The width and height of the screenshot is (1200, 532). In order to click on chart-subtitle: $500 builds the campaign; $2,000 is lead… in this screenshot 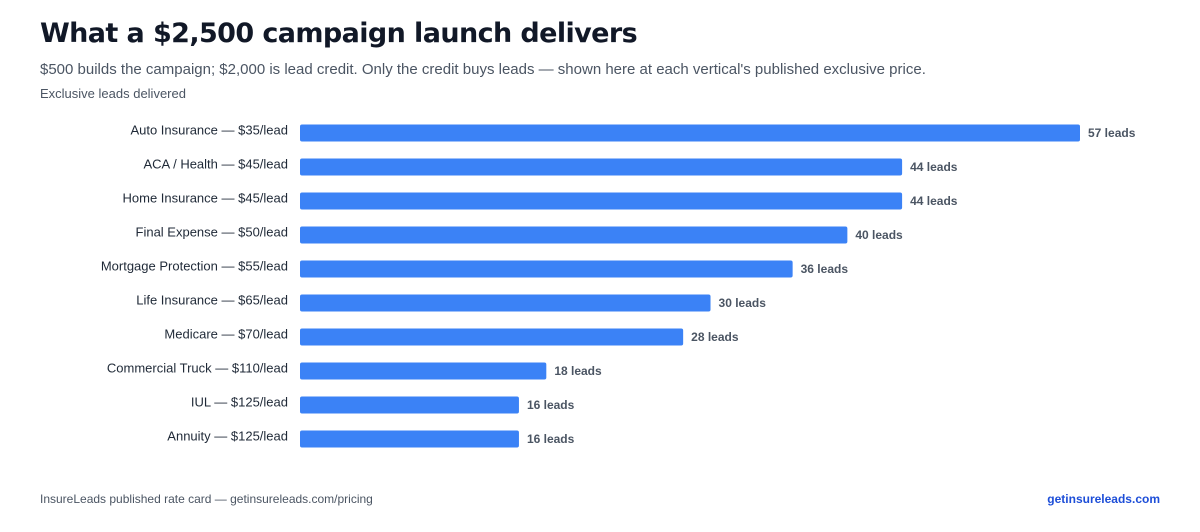, I will do `click(483, 69)`.